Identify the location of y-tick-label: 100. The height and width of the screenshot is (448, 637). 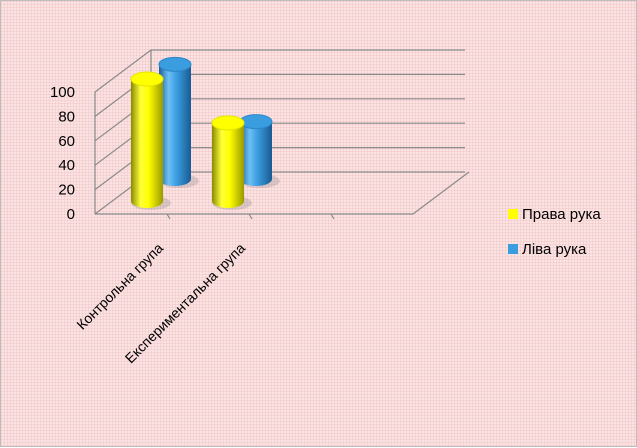
(62, 92).